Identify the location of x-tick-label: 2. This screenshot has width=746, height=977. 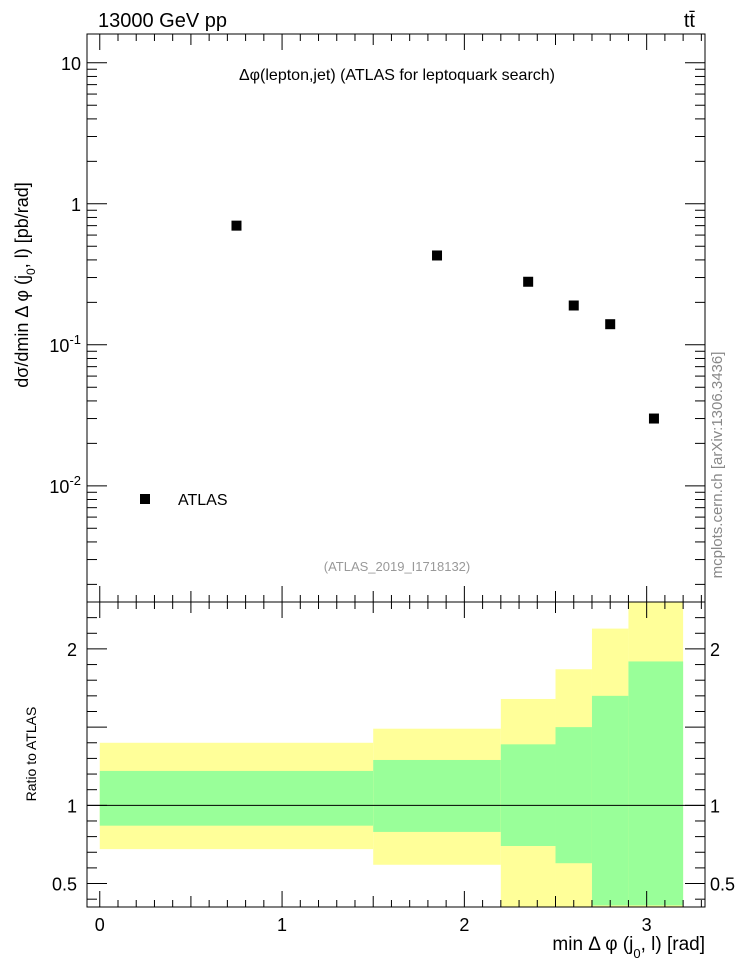
(464, 925).